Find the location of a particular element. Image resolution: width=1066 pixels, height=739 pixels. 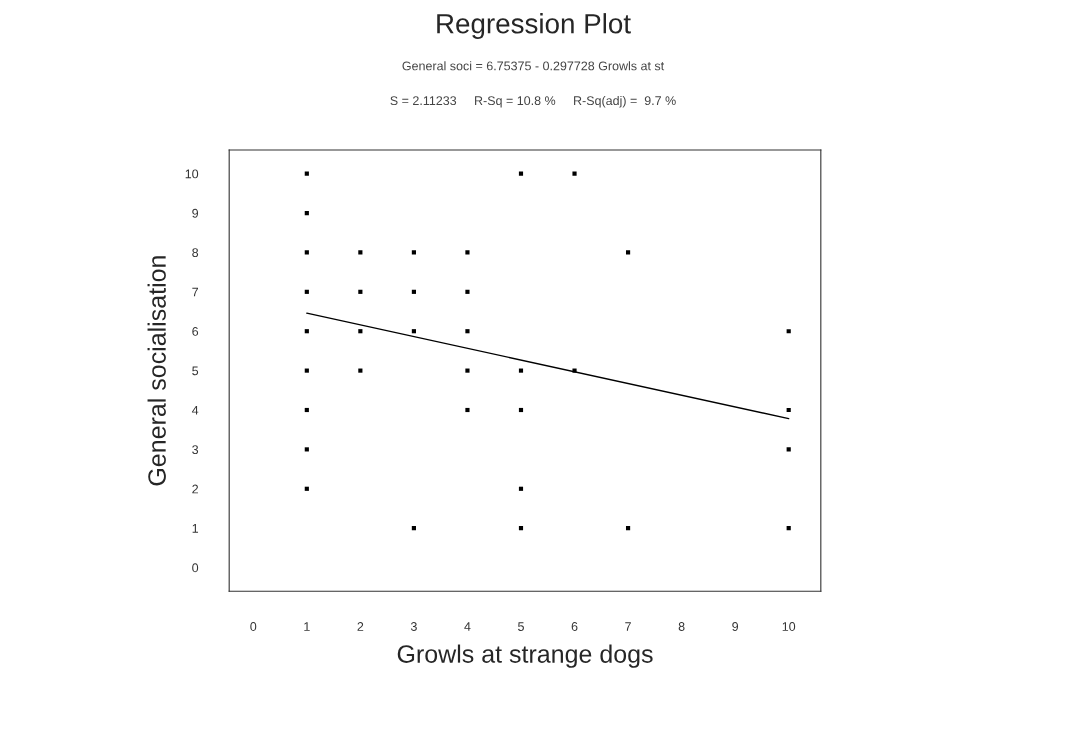

x-tick-label: 7 is located at coordinates (628, 626).